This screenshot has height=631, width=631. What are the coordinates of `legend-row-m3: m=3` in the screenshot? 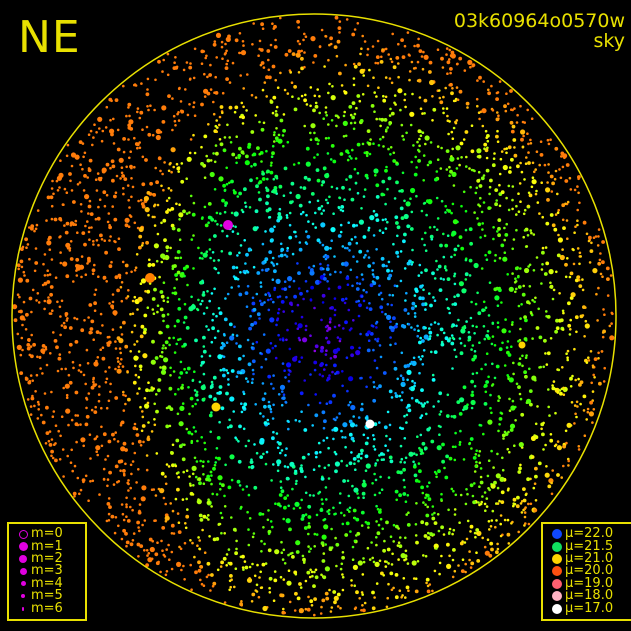 It's located at (47, 570).